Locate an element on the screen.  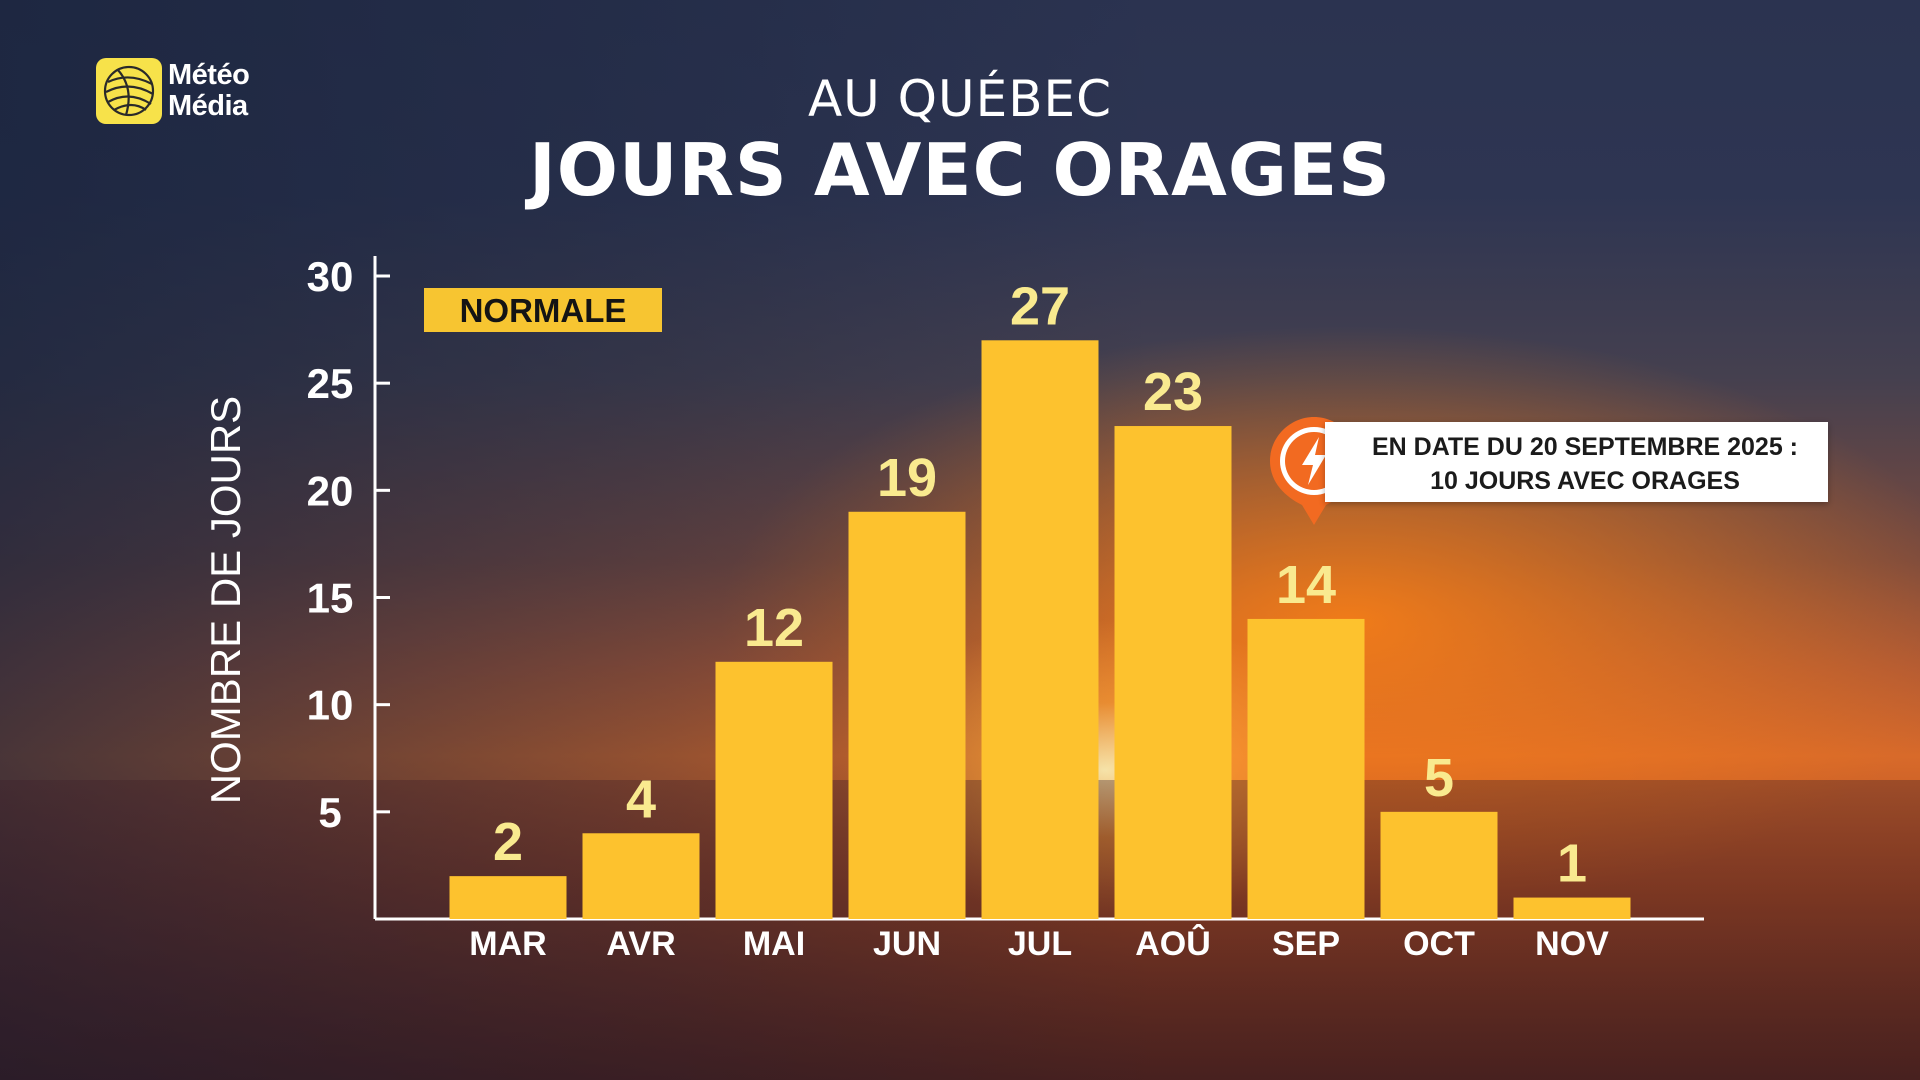
chart-subtitle: AU QUÉBEC is located at coordinates (960, 99).